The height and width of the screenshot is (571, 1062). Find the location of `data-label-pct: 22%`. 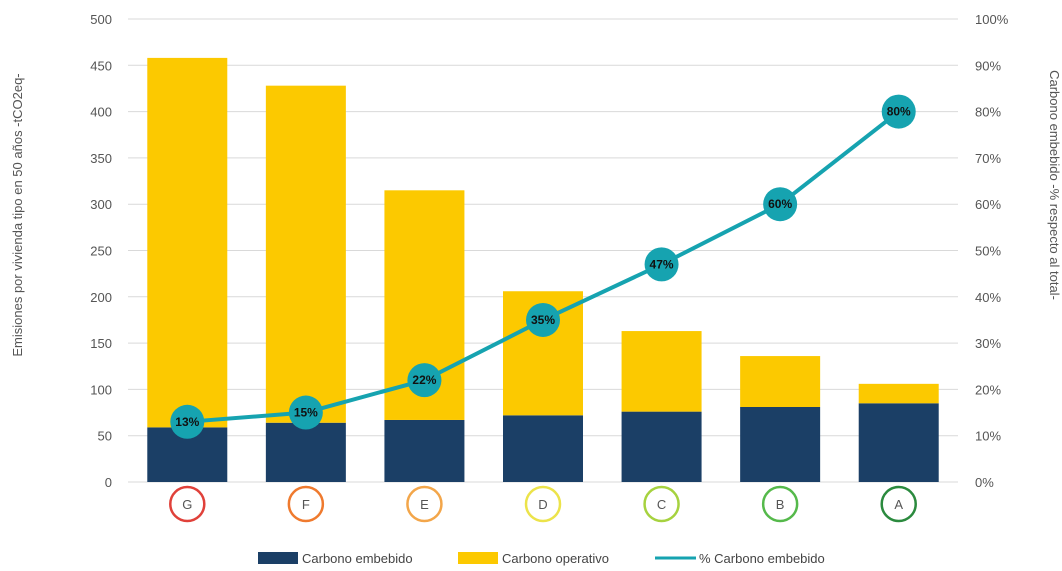

data-label-pct: 22% is located at coordinates (424, 380).